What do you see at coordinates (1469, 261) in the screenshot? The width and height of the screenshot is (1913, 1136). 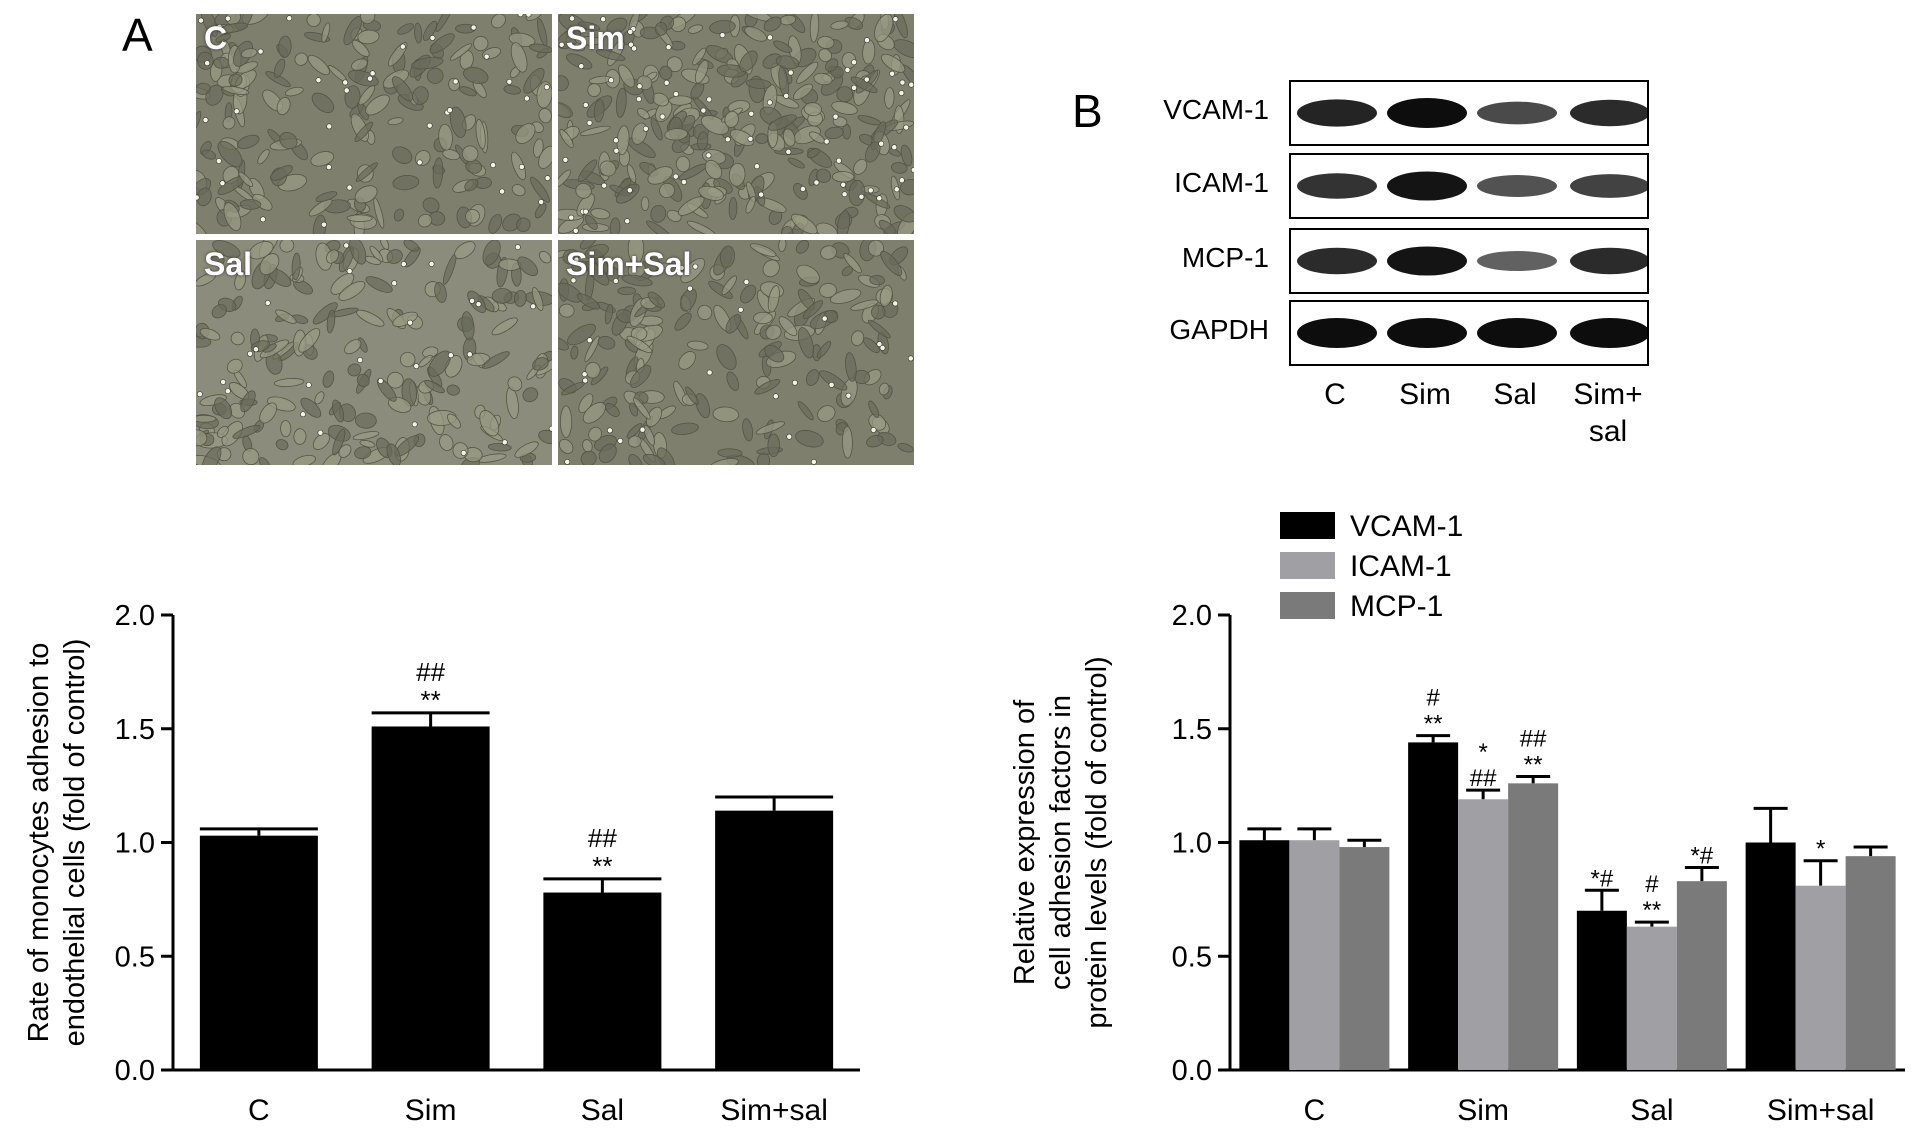 I see `blot-strip` at bounding box center [1469, 261].